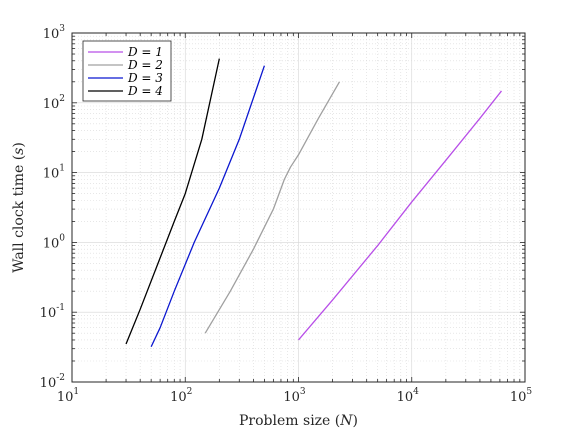 The height and width of the screenshot is (436, 581). I want to click on y-tick-label: 10², so click(54, 103).